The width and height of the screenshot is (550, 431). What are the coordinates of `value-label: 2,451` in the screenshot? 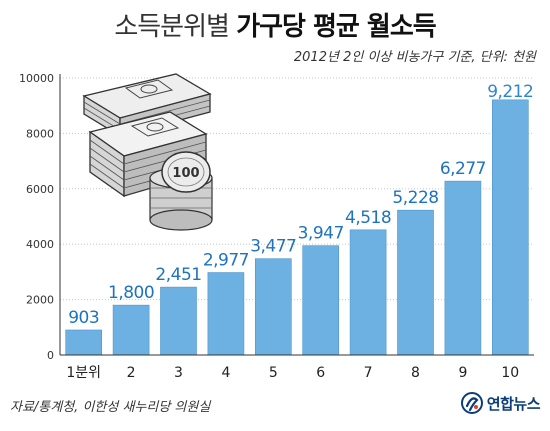 It's located at (178, 275).